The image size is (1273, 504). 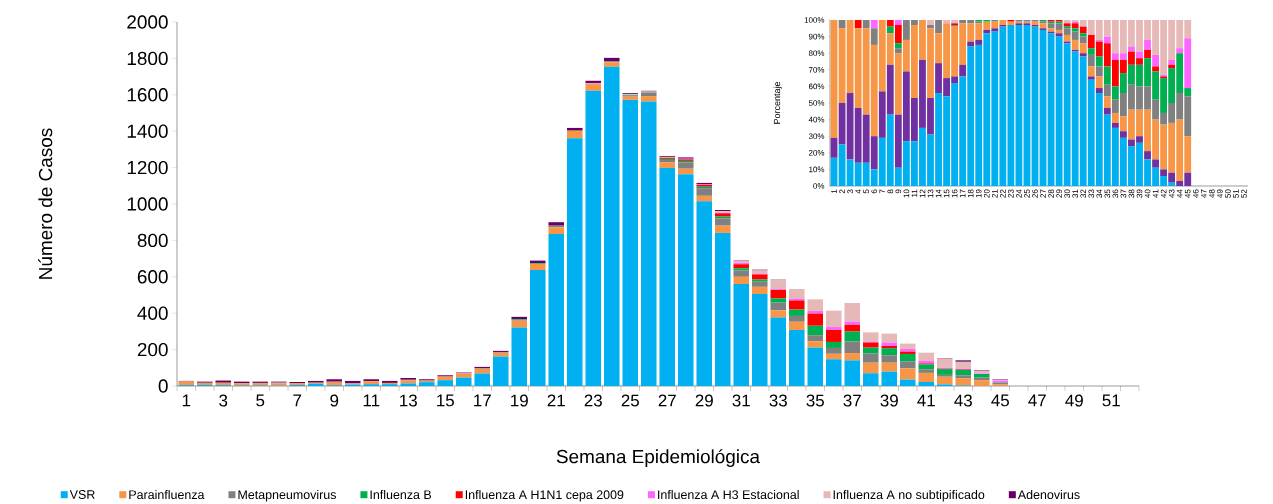 I want to click on y-tick-label: 800, so click(x=152, y=240).